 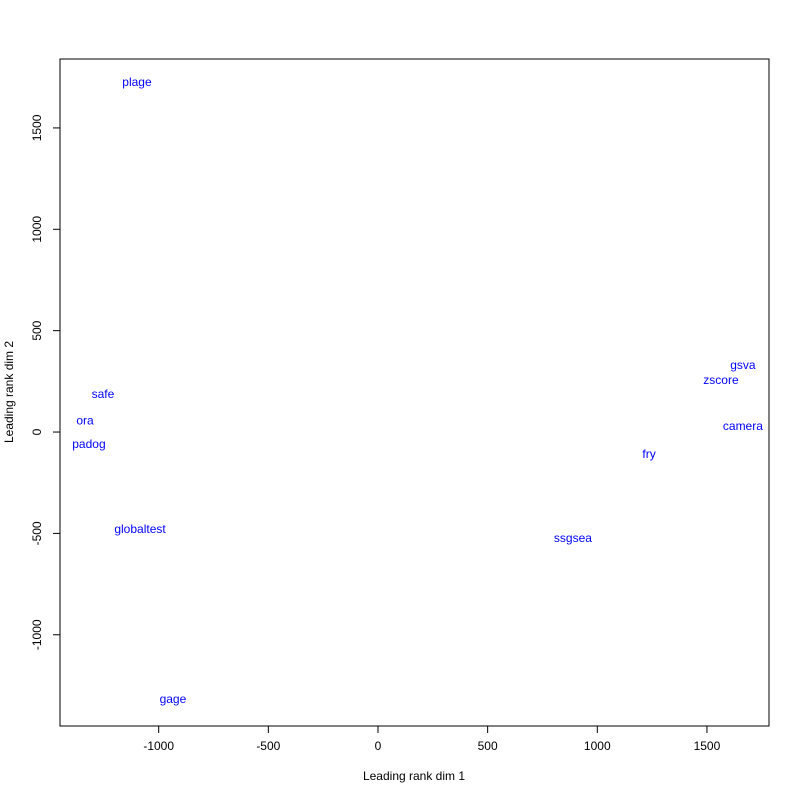 I want to click on x-tick-label: 1500, so click(x=707, y=746).